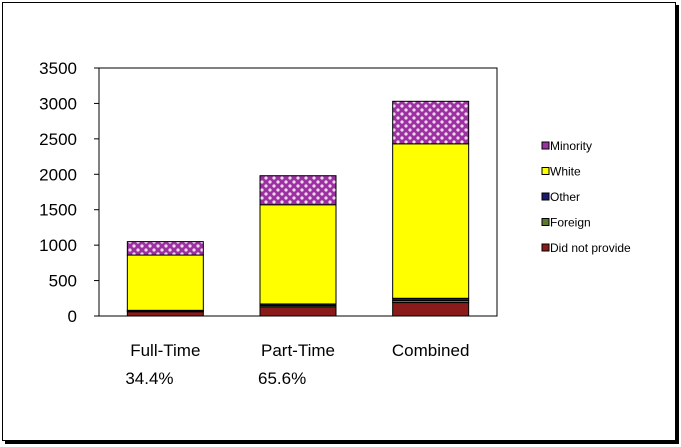 This screenshot has height=447, width=681. I want to click on y-tick-label: 0, so click(72, 316).